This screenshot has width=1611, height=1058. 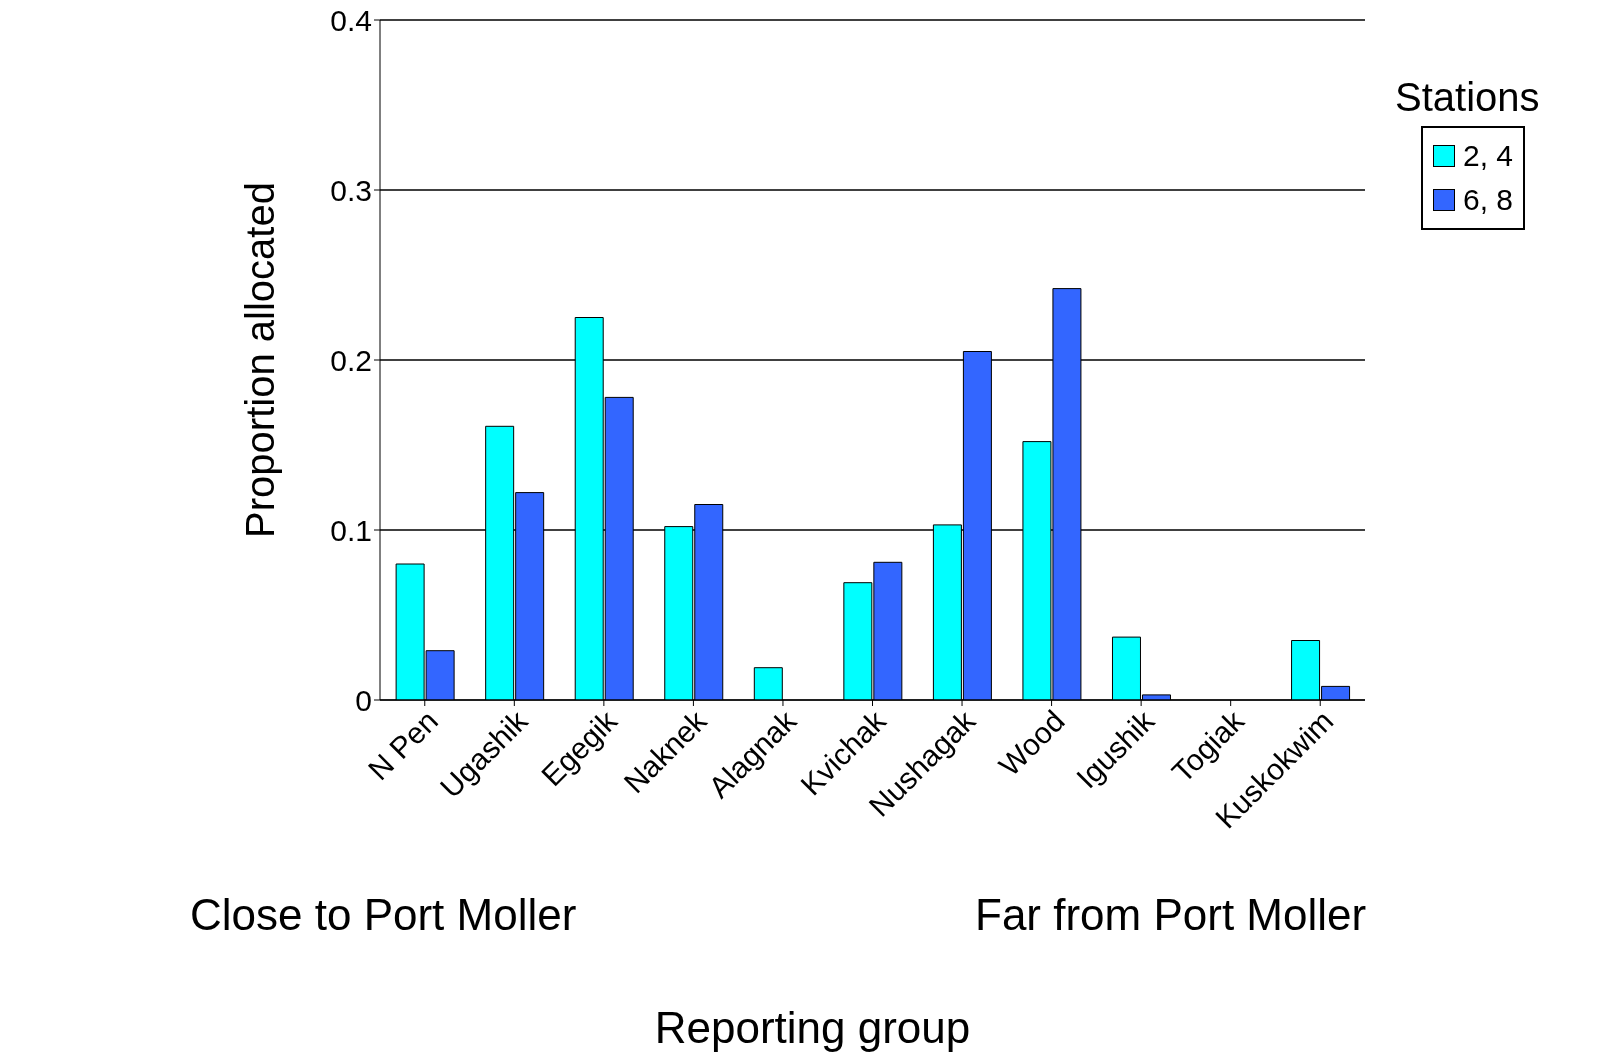 I want to click on y-tick-label: 0.3, so click(x=351, y=190).